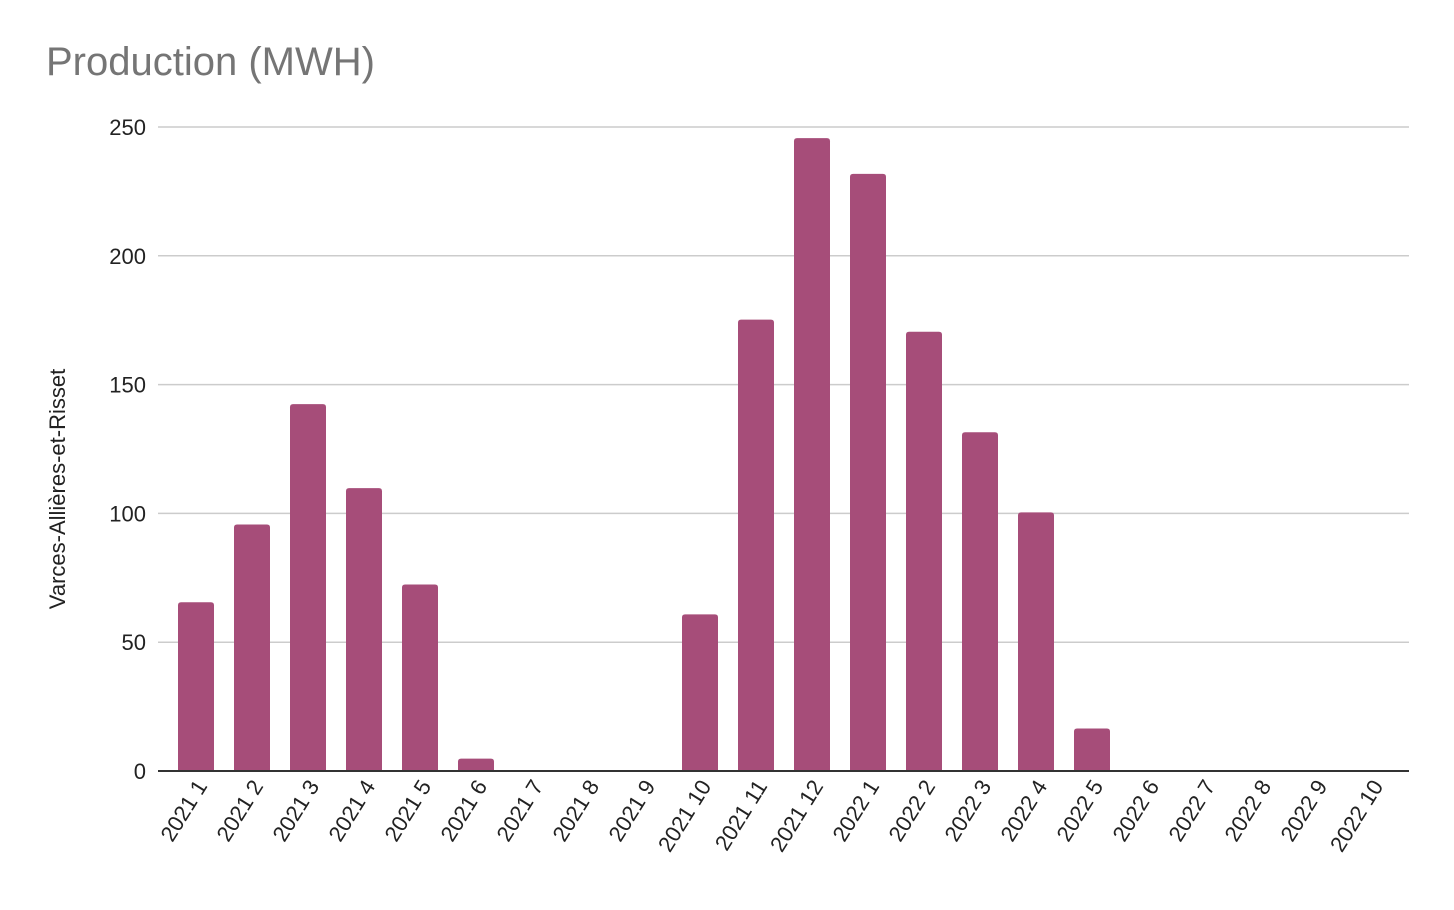  I want to click on x-tick-label: 2021 4, so click(351, 810).